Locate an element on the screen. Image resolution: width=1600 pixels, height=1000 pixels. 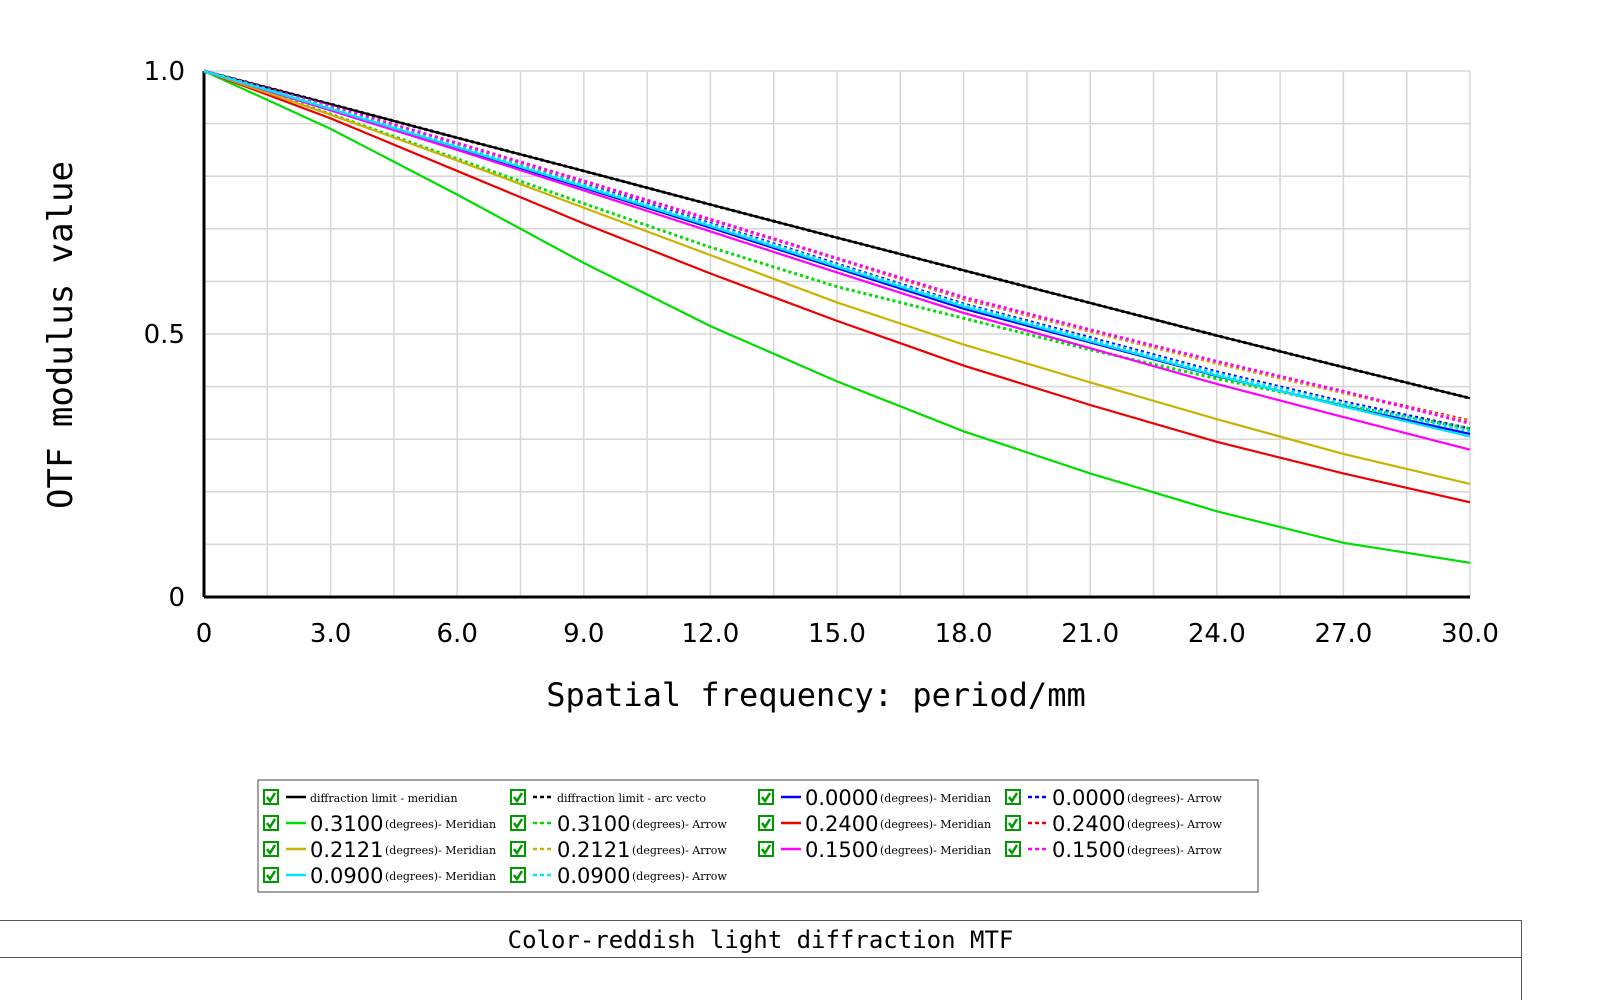
x-tick-label: 6.0 is located at coordinates (457, 634).